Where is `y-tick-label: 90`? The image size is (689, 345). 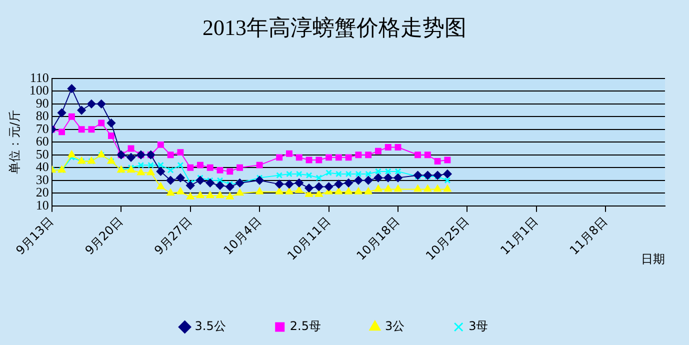 y-tick-label: 90 is located at coordinates (42, 102).